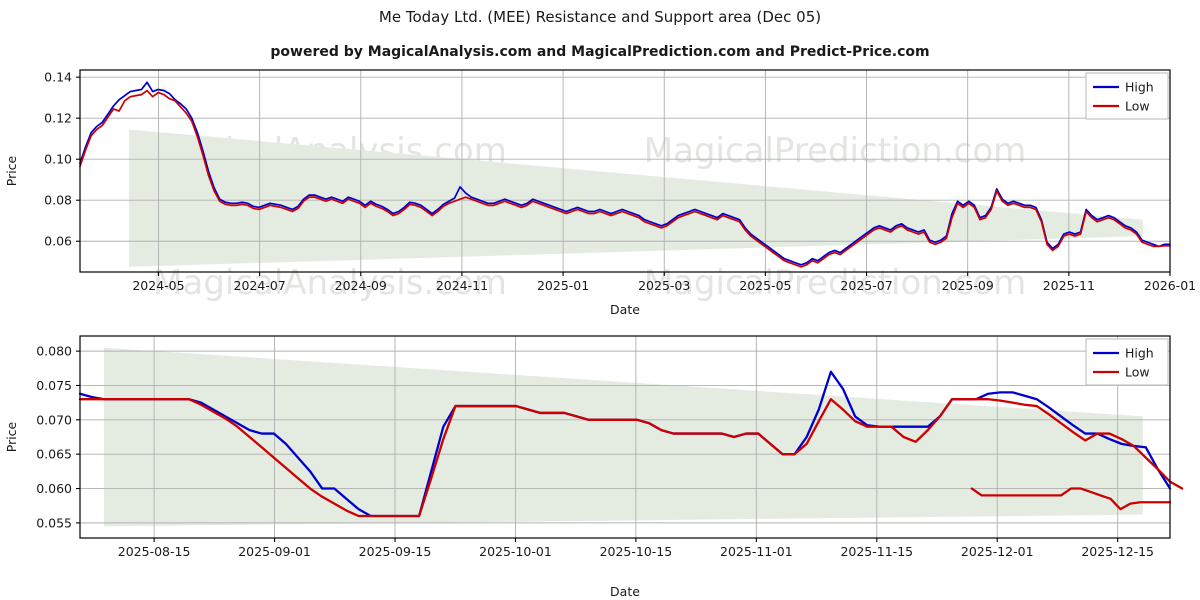 The width and height of the screenshot is (1200, 600). Describe the element at coordinates (260, 285) in the screenshot. I see `x-tick-label: 2024-07` at that location.